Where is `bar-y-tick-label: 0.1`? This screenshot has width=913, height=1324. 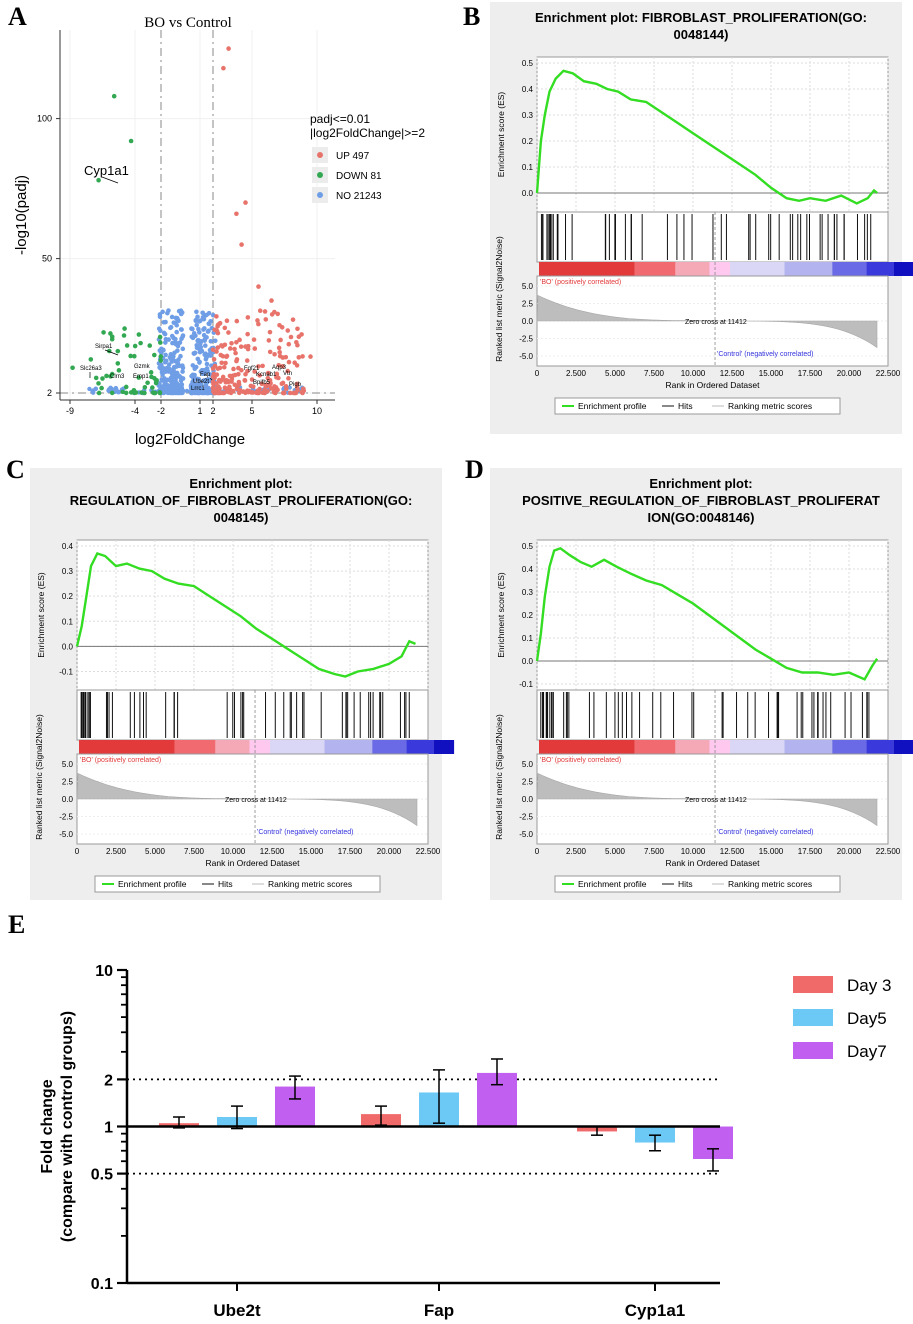 bar-y-tick-label: 0.1 is located at coordinates (102, 1284).